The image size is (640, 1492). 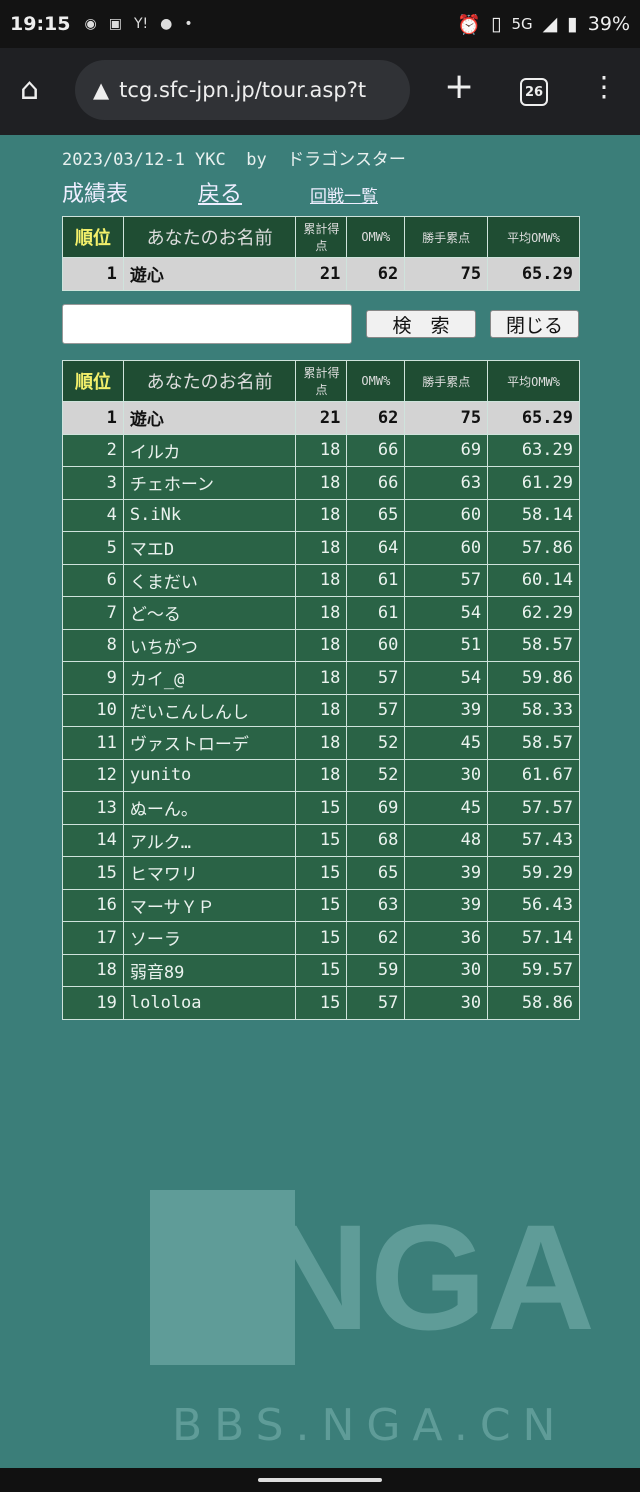 I want to click on kattei: 60, so click(x=446, y=515).